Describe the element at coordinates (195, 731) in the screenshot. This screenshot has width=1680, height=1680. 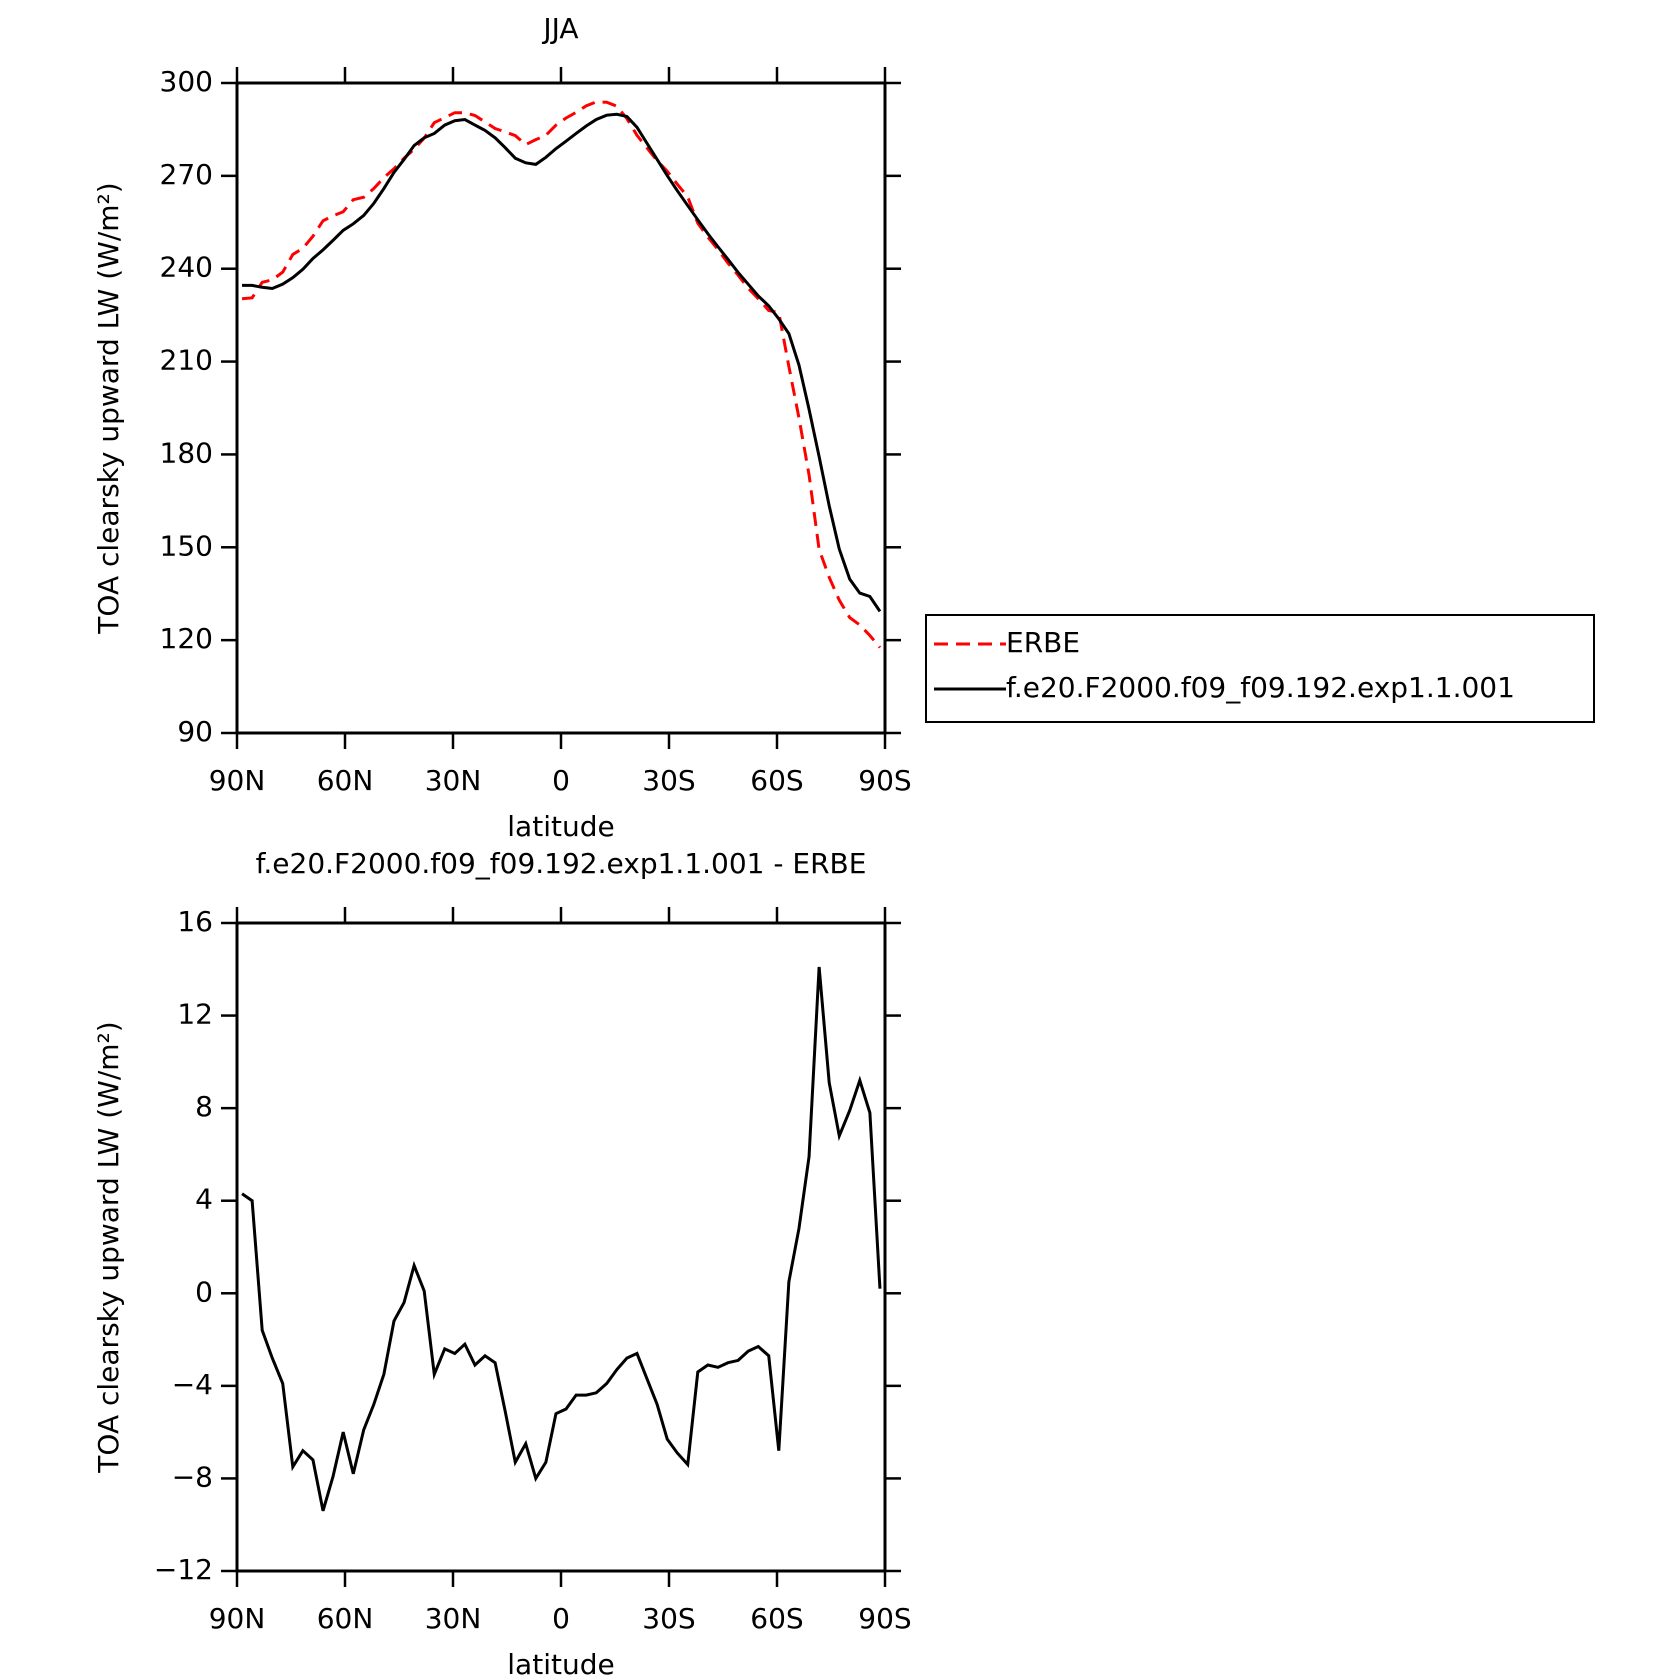
I see `y-tick-label: 90` at that location.